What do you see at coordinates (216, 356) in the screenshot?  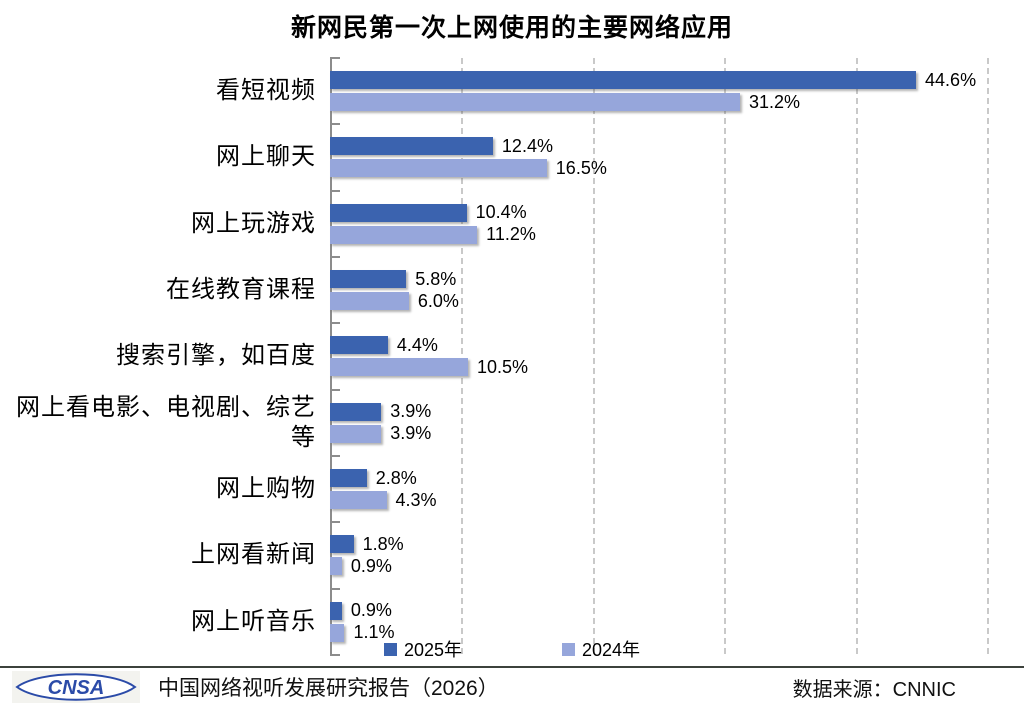 I see `category-label: 搜索引擎，如百度` at bounding box center [216, 356].